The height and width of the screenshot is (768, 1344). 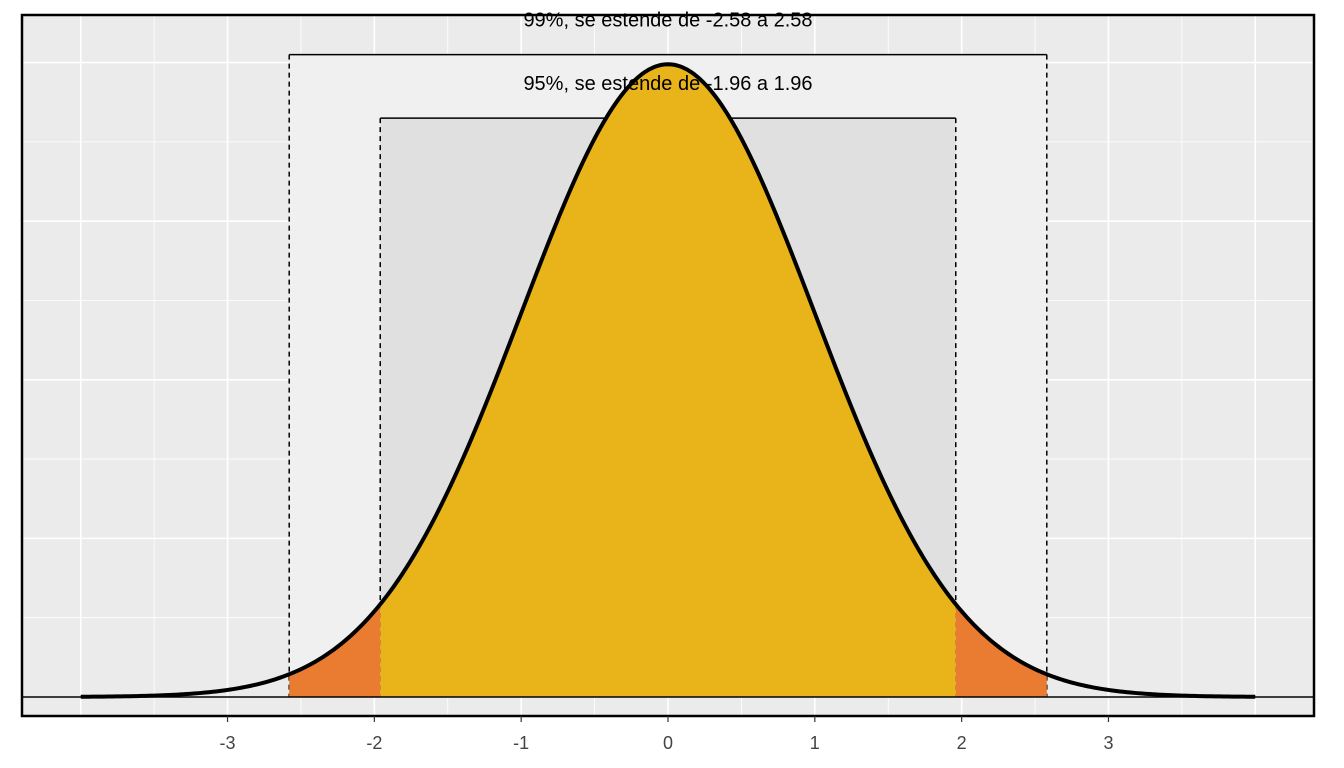 What do you see at coordinates (374, 743) in the screenshot?
I see `x-tick-label: -2` at bounding box center [374, 743].